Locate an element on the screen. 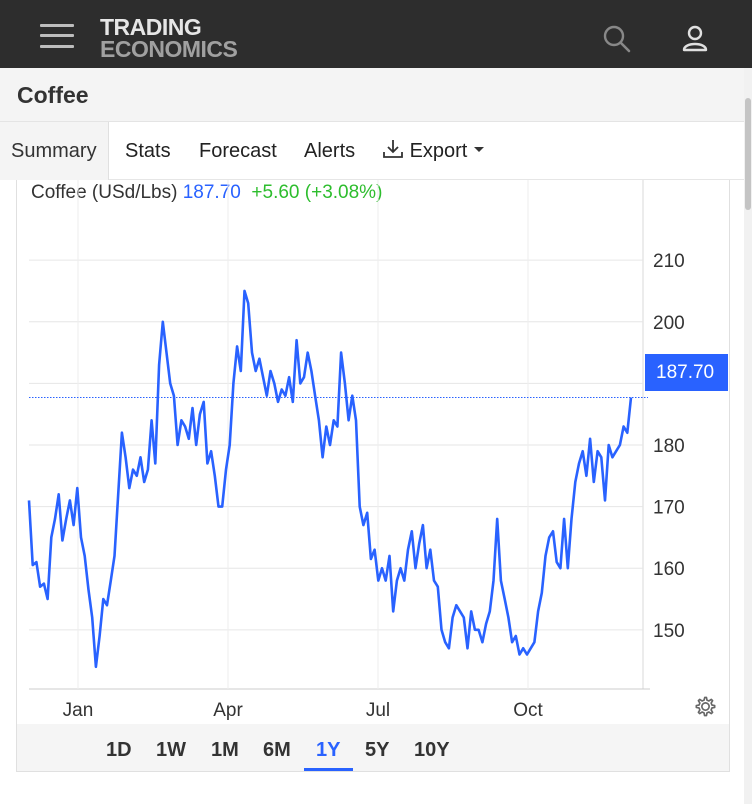  tab-export: Export is located at coordinates (433, 151).